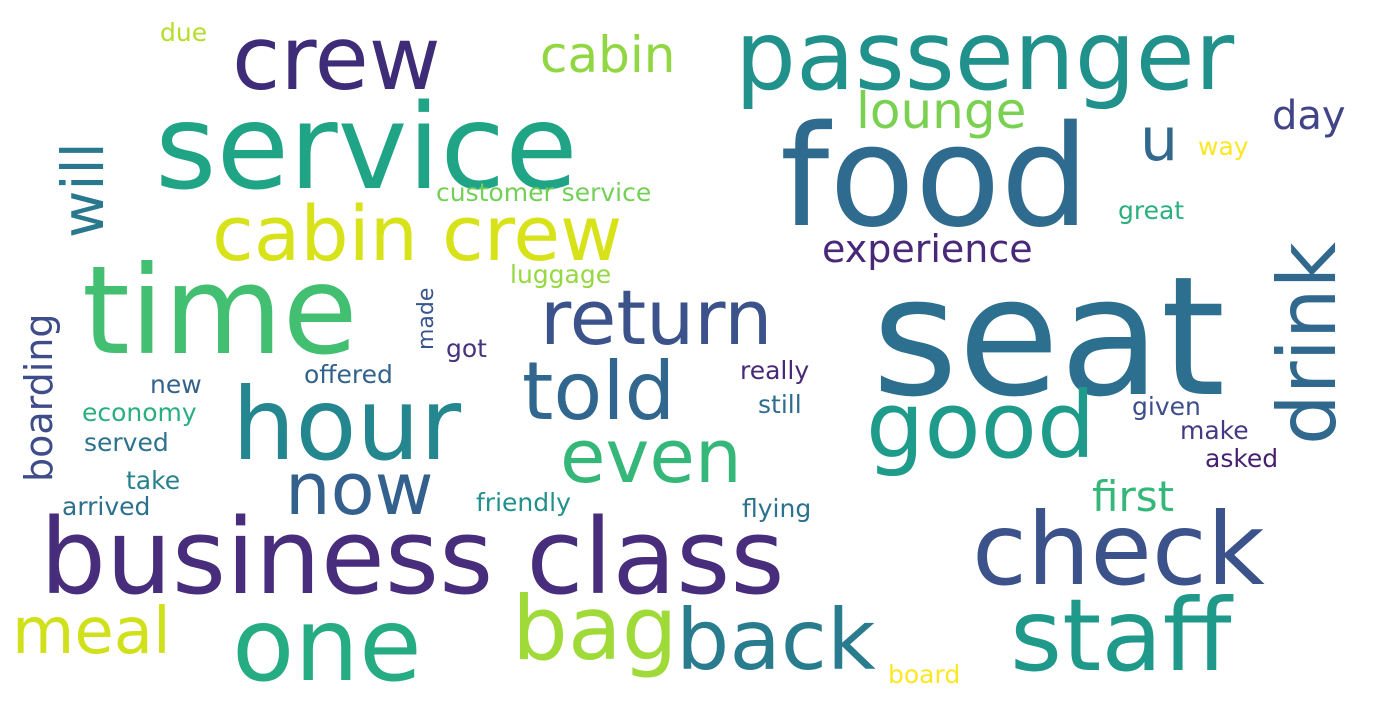  I want to click on word-passenger: passenger, so click(985, 56).